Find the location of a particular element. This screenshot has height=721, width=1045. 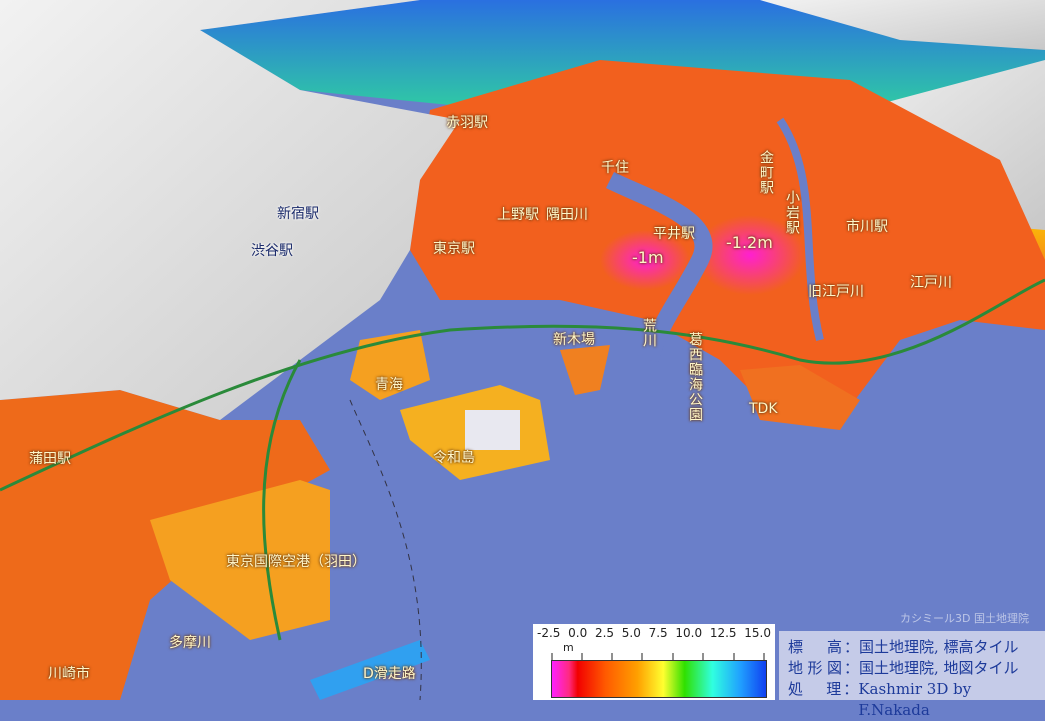

label-kamata: 蒲田駅 is located at coordinates (50, 459).